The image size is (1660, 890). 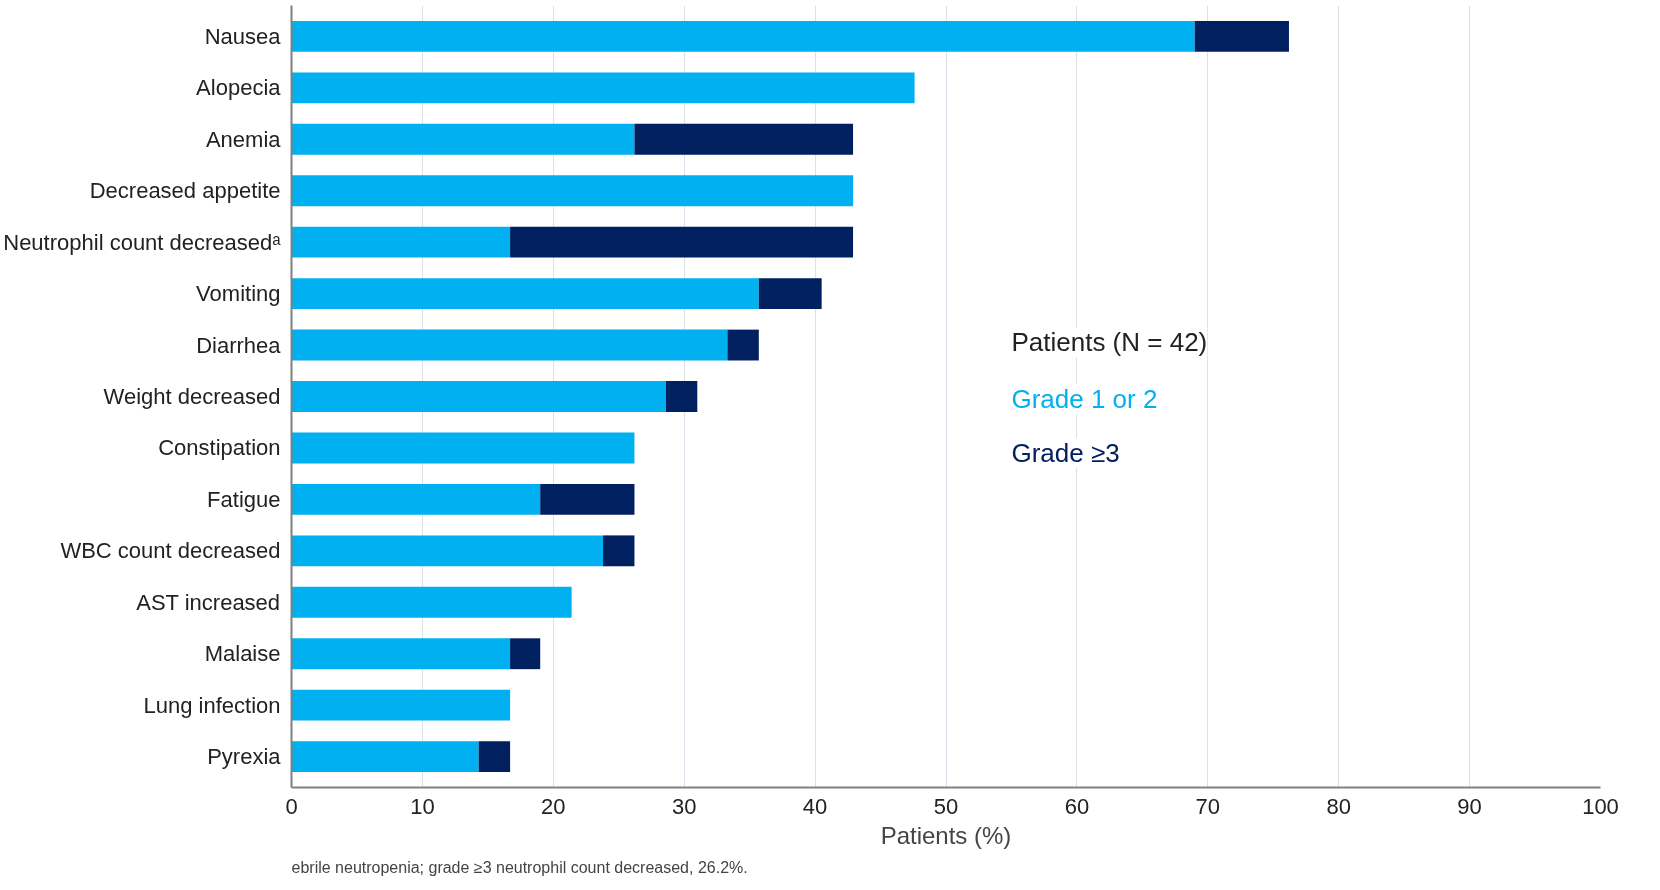 What do you see at coordinates (239, 345) in the screenshot?
I see `y-tick-label: Diarrhea` at bounding box center [239, 345].